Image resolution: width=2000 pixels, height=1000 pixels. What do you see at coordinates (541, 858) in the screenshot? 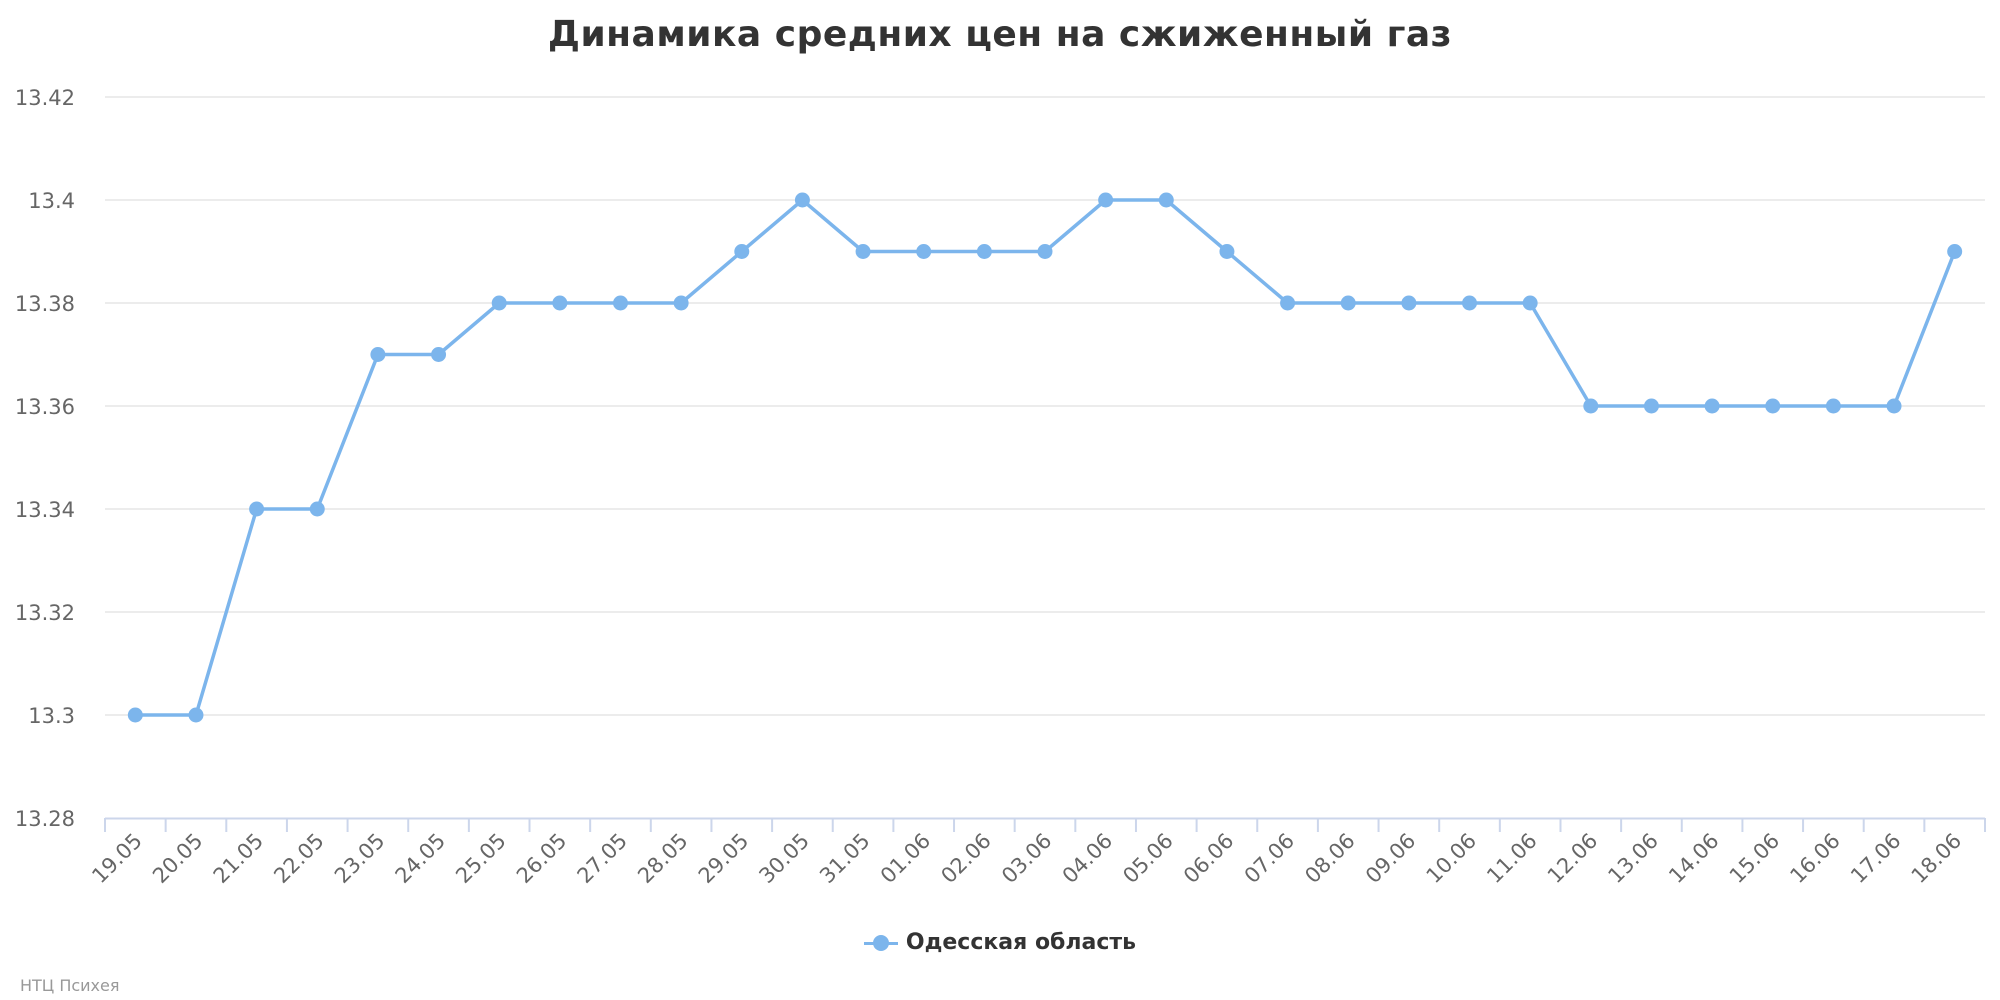
I see `x-tick-label: 26.05` at bounding box center [541, 858].